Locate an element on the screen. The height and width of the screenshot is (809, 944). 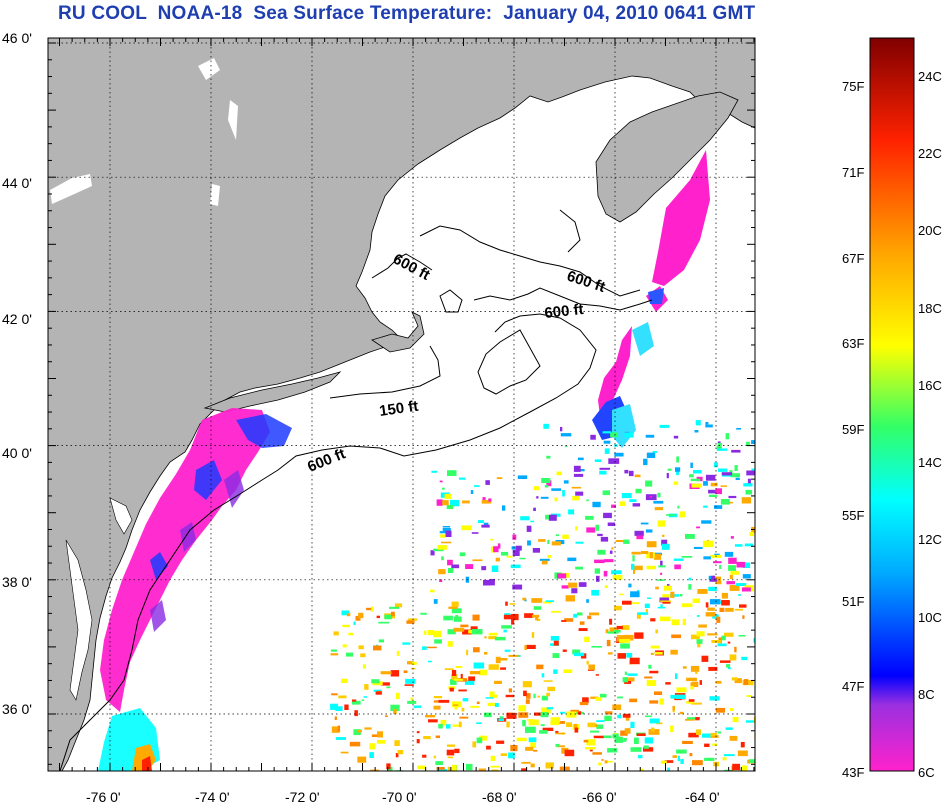
sst-coastal-violet is located at coordinates (197, 551).